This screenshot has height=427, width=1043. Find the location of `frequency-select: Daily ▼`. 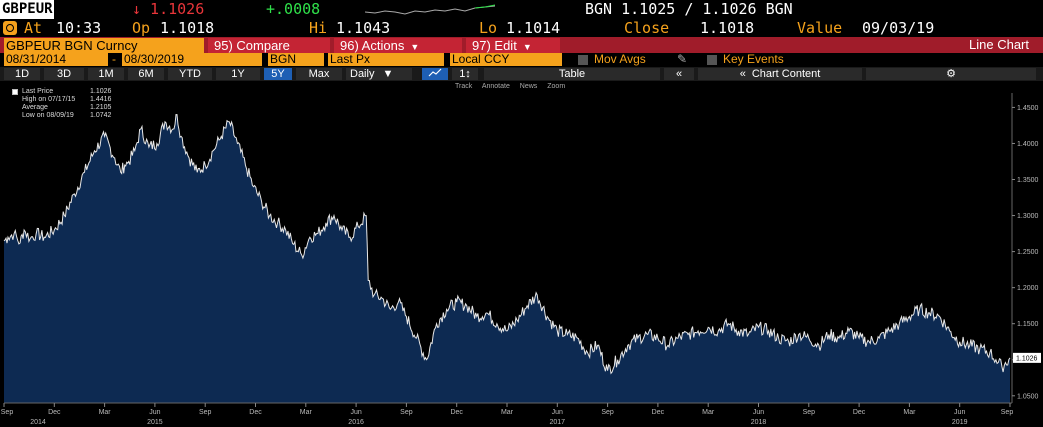

frequency-select: Daily ▼ is located at coordinates (379, 74).